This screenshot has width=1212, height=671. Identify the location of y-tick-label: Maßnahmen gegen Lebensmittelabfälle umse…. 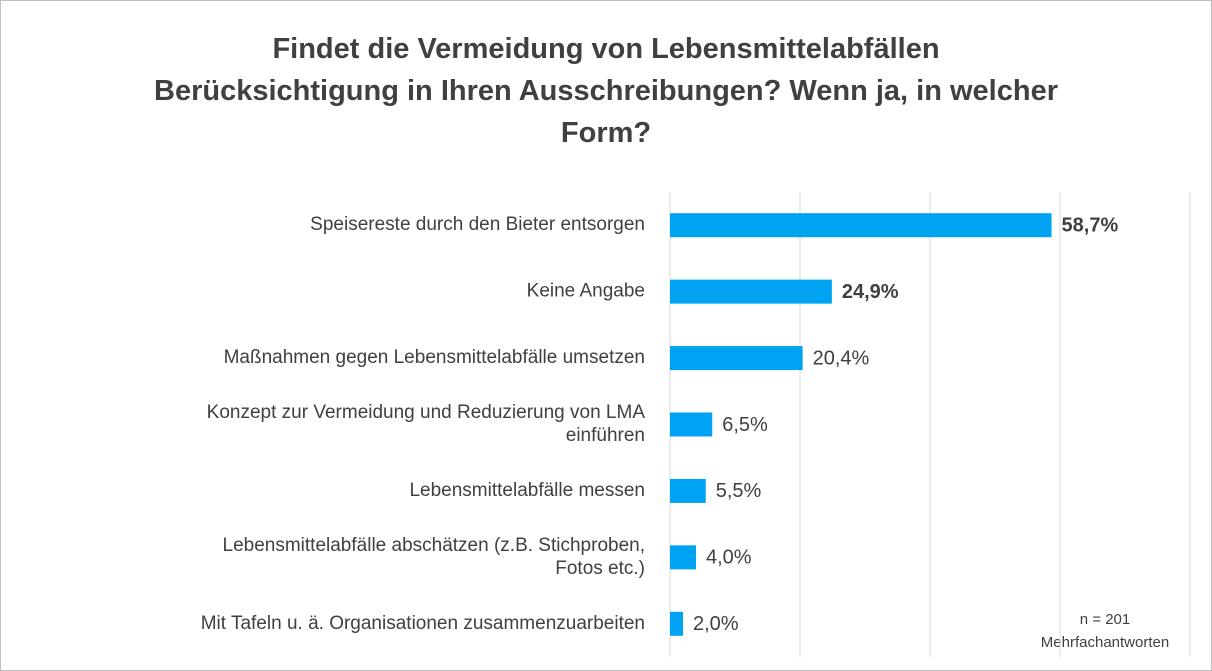
(434, 357).